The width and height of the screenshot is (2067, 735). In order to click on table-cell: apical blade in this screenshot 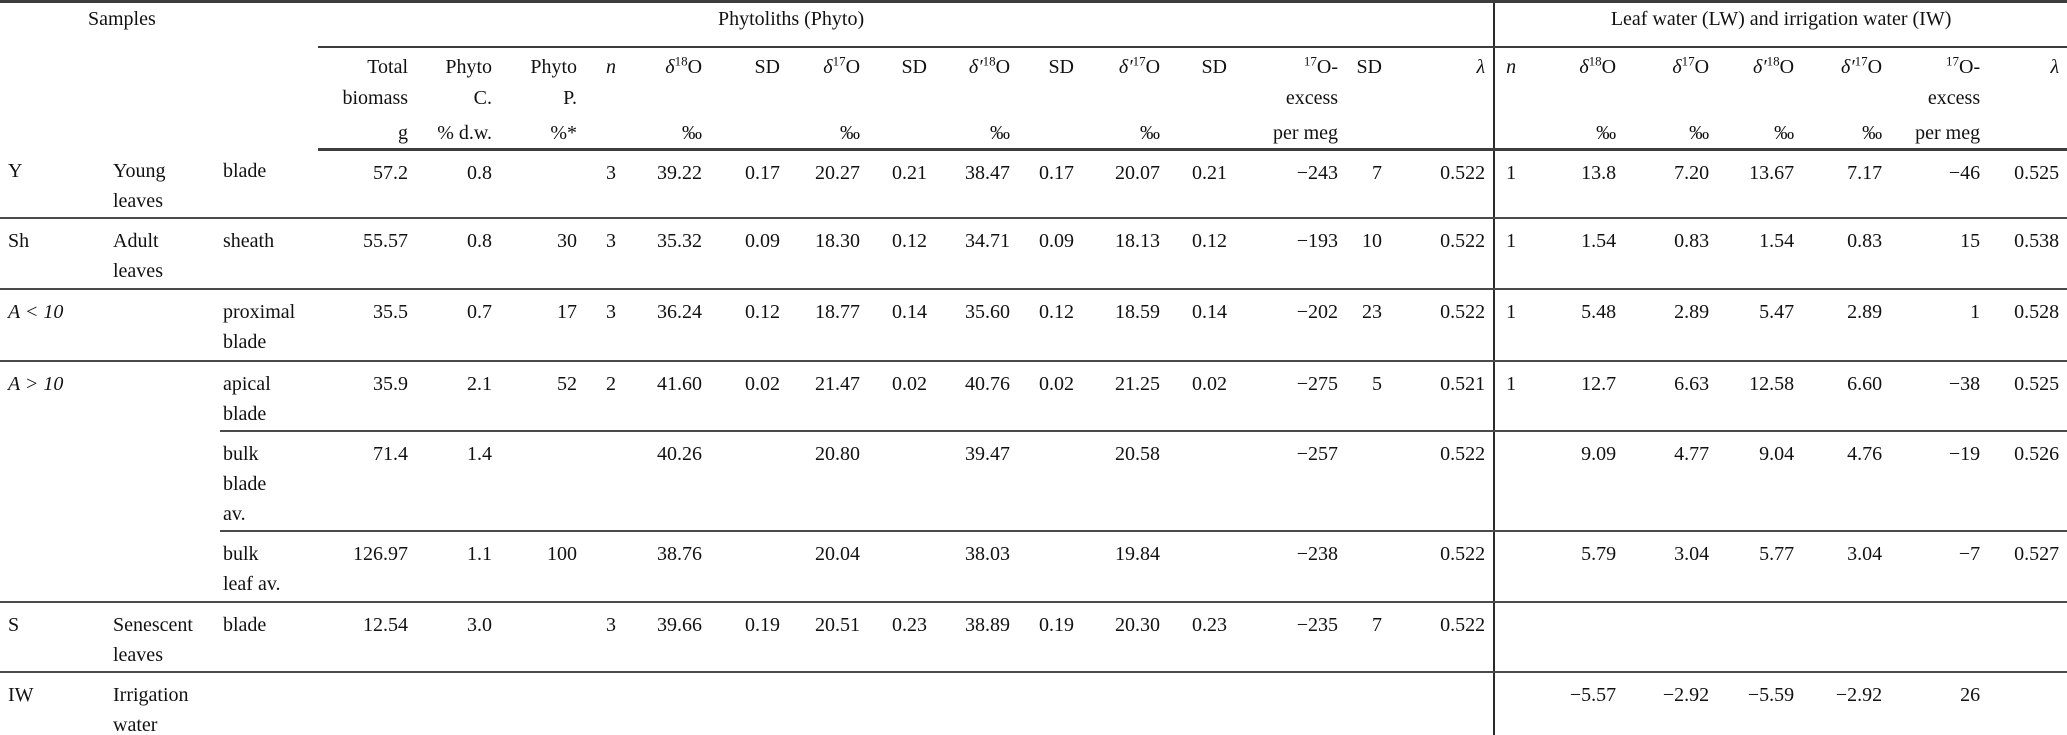, I will do `click(269, 396)`.